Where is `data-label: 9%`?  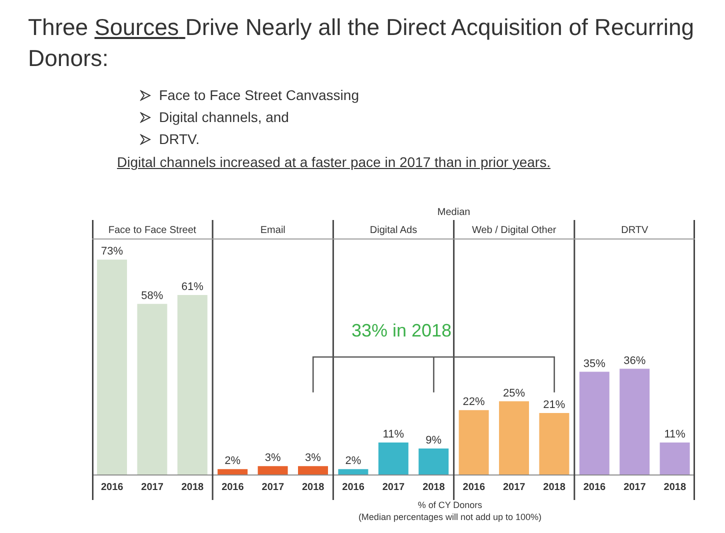
data-label: 9% is located at coordinates (434, 440).